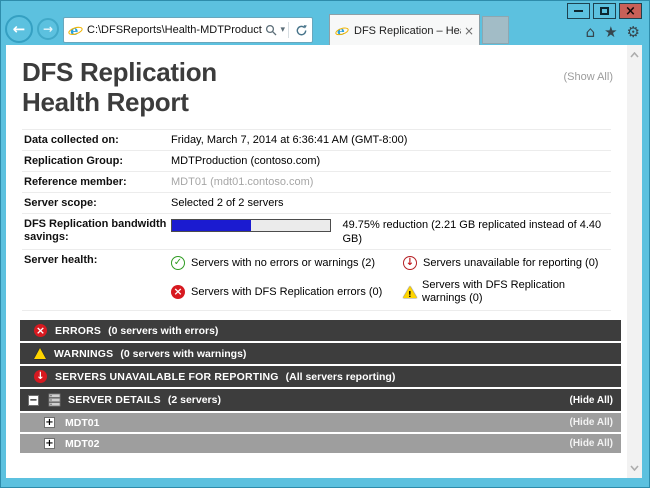 The image size is (650, 488). Describe the element at coordinates (163, 330) in the screenshot. I see `section-suffix: (0 servers with errors)` at that location.